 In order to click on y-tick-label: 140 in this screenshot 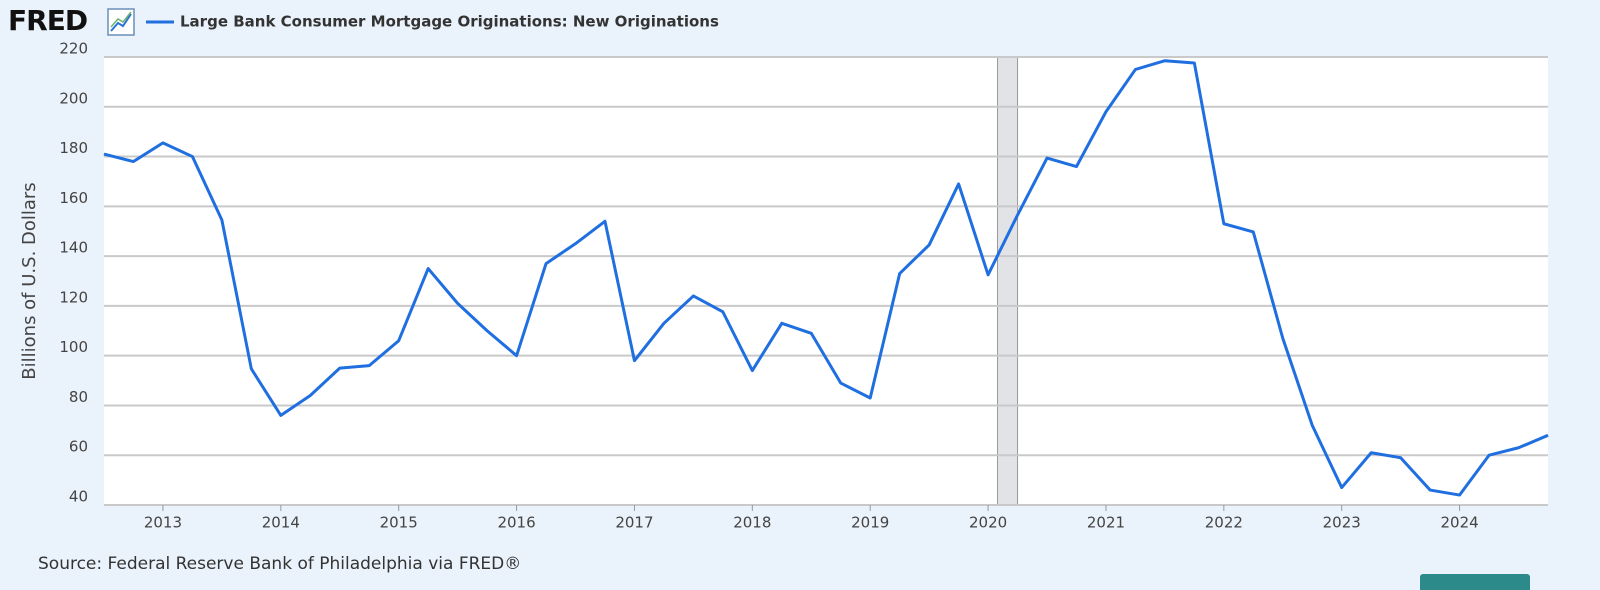, I will do `click(73, 248)`.